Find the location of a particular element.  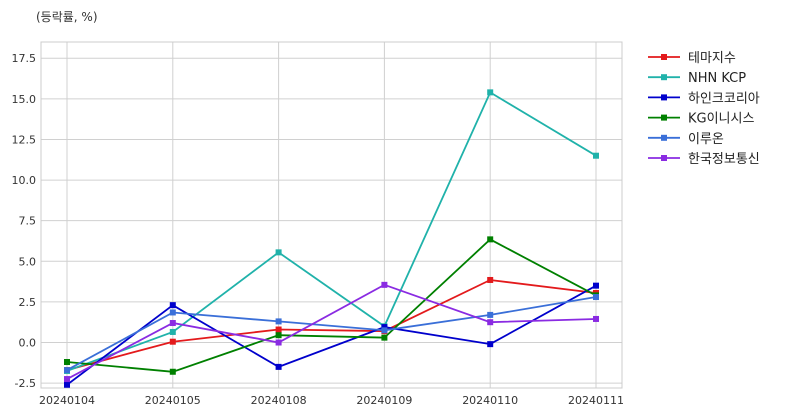

legend-label: 한국정보통신 is located at coordinates (724, 159).